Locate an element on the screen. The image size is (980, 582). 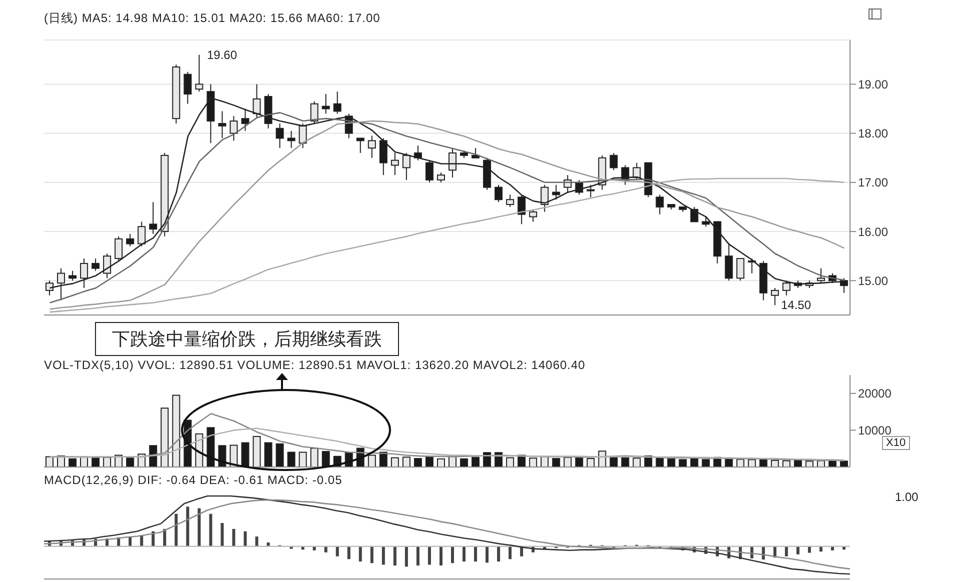
chart-title: VOL-TDX(5,10) VVOL: 12890.51 VOLUME: 12890.51 MAVOL1: 13620.20 MAVOL2: 14060.40 is located at coordinates (315, 365).